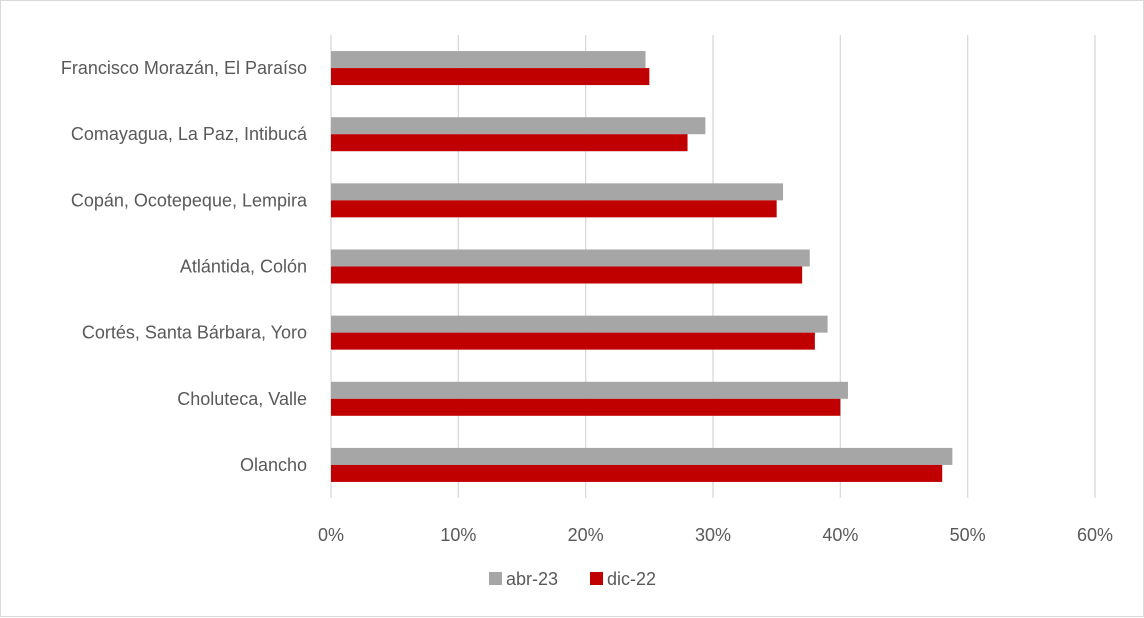 This screenshot has width=1144, height=618. I want to click on legend-label: dic-22, so click(631, 579).